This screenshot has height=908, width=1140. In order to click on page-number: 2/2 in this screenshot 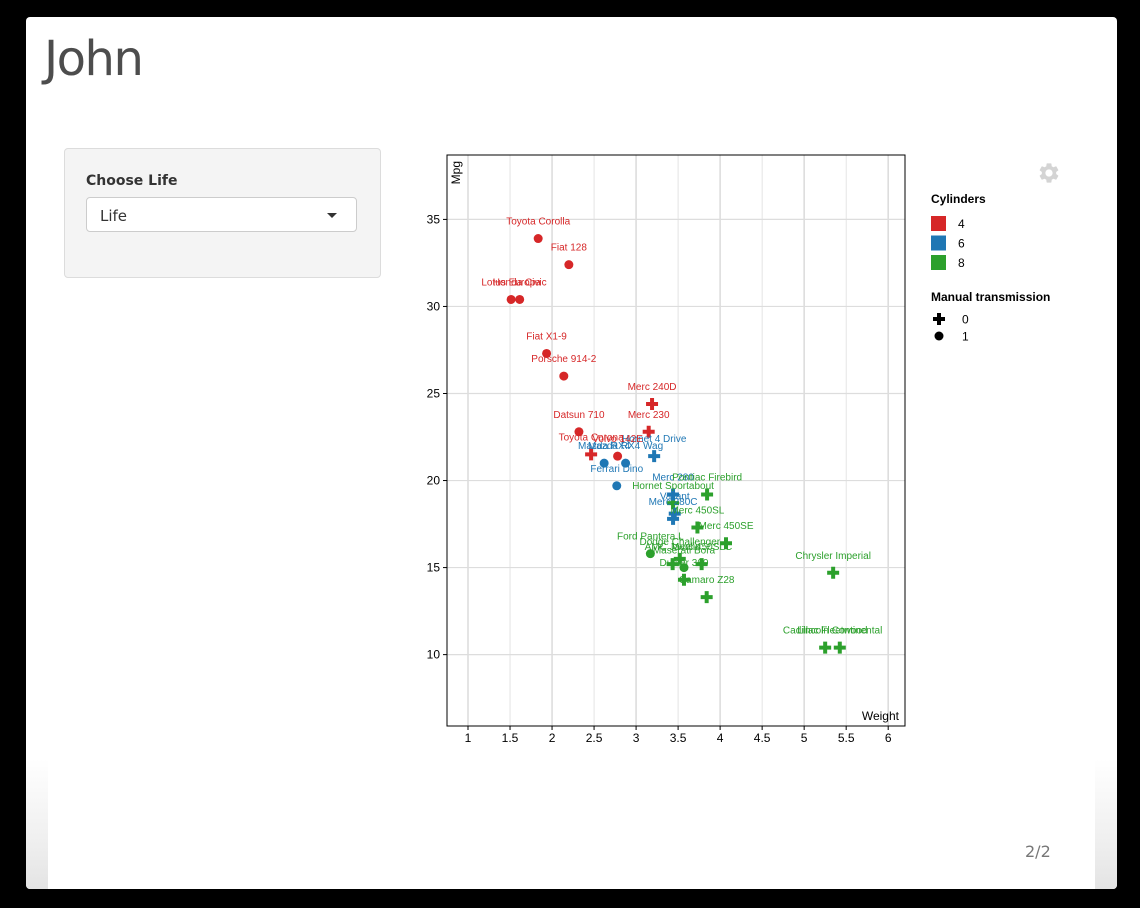, I will do `click(1038, 851)`.